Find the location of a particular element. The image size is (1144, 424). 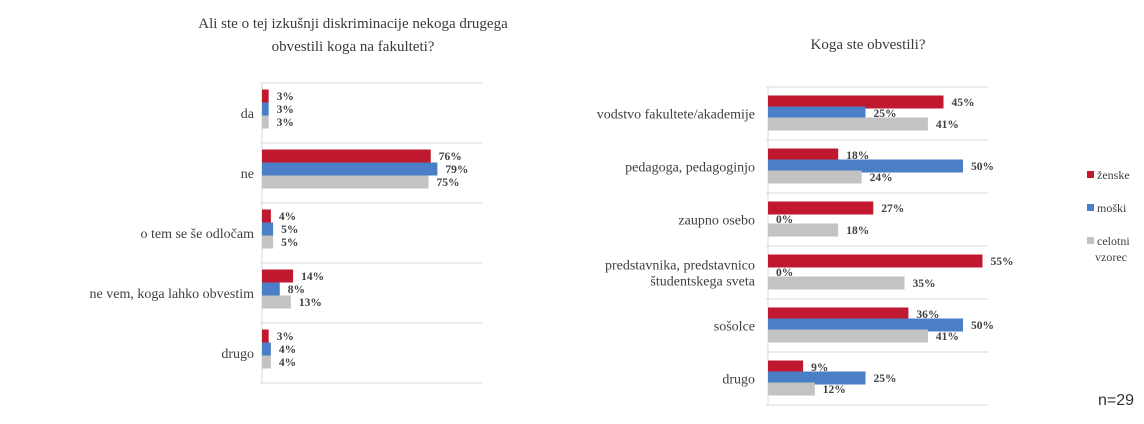

category-label: o tem se še odločam is located at coordinates (197, 234).